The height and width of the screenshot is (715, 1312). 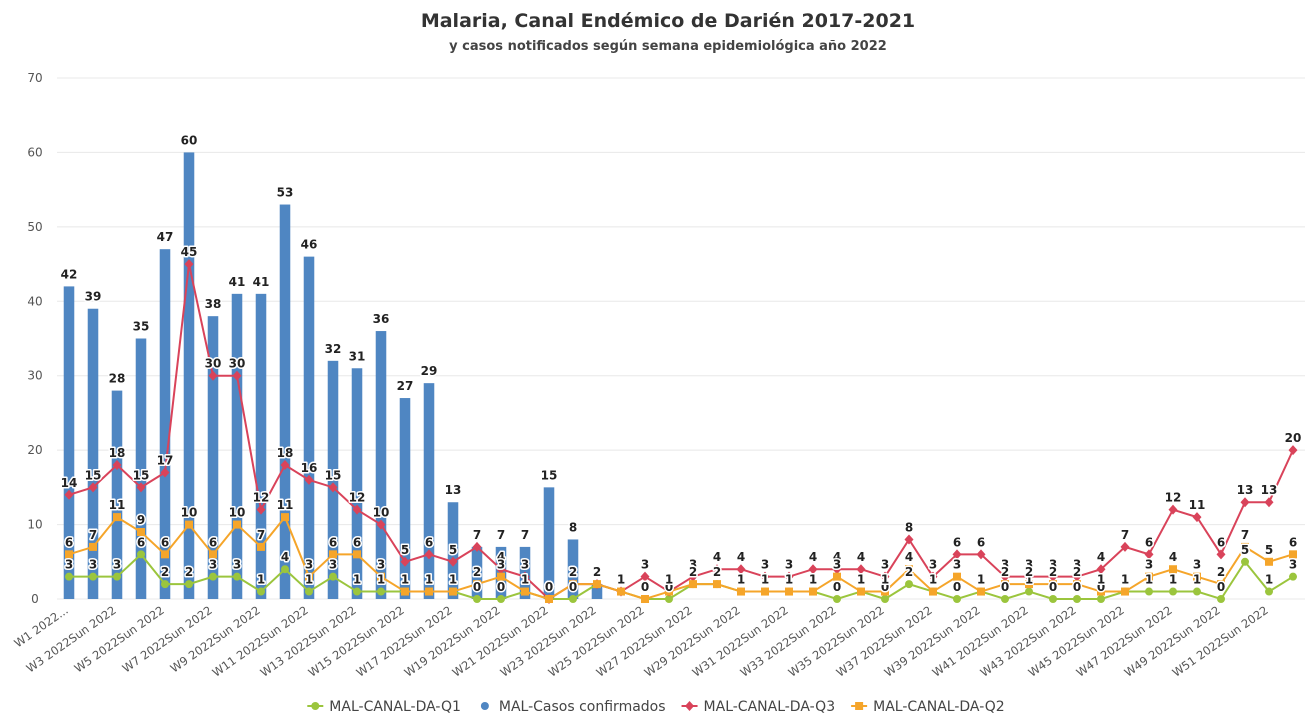 I want to click on data-label: 41, so click(x=261, y=282).